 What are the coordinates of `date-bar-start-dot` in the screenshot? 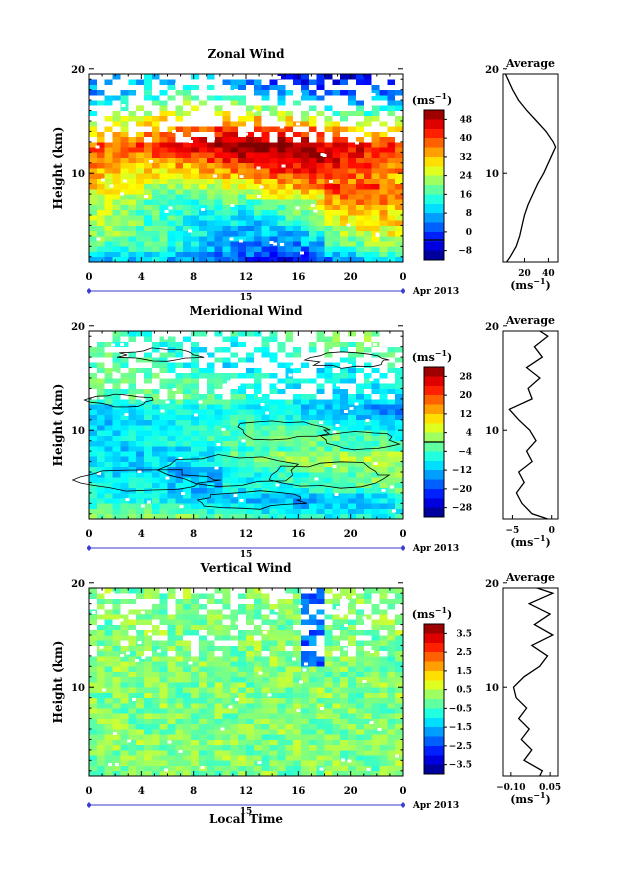 It's located at (89, 291).